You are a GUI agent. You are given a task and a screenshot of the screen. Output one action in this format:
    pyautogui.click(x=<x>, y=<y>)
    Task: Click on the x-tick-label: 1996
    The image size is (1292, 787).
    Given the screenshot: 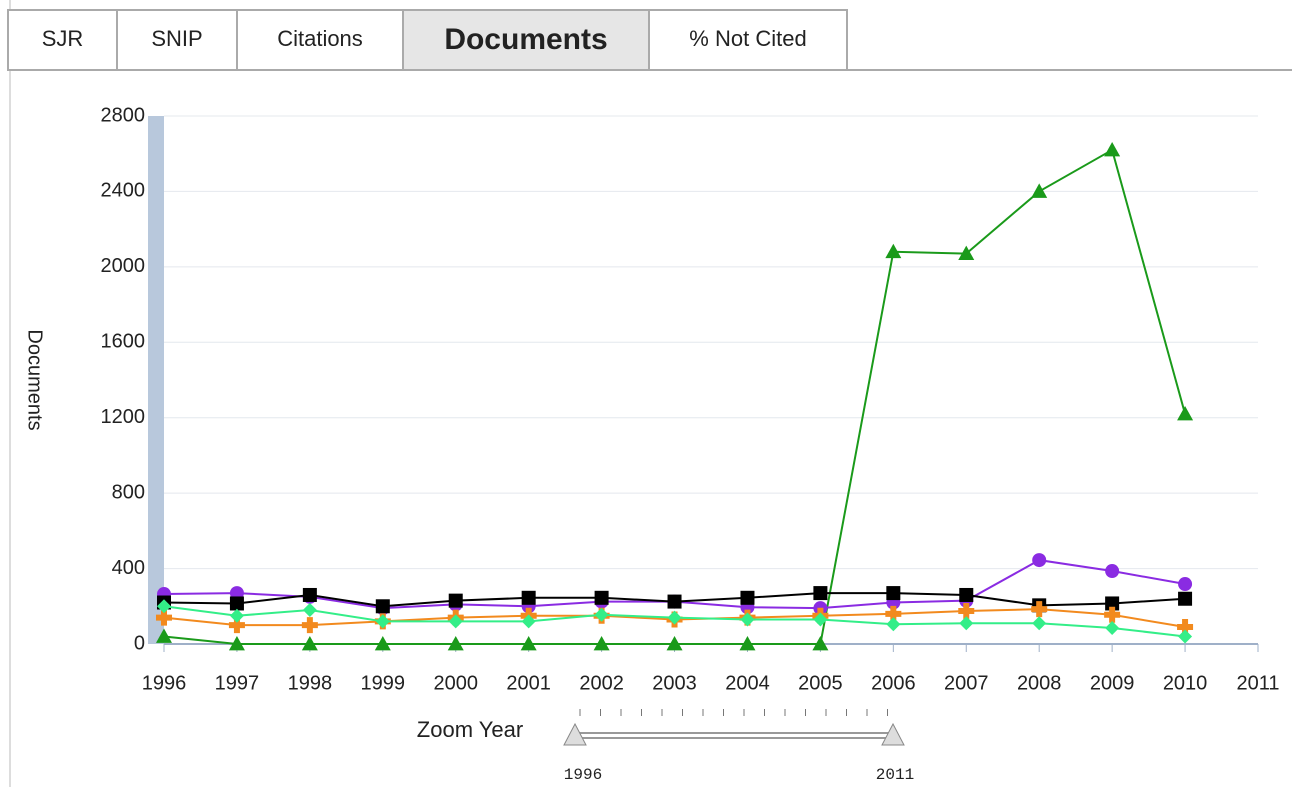 What is the action you would take?
    pyautogui.click(x=164, y=683)
    